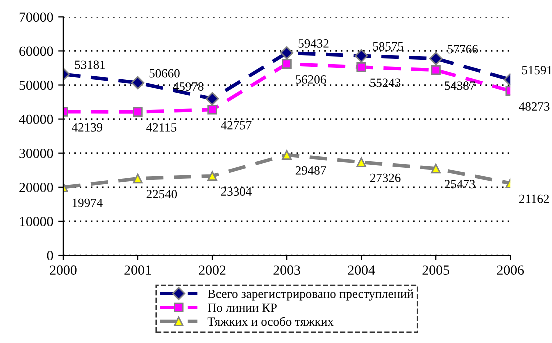 The height and width of the screenshot is (343, 552). What do you see at coordinates (463, 49) in the screenshot?
I see `data-label: 57766` at bounding box center [463, 49].